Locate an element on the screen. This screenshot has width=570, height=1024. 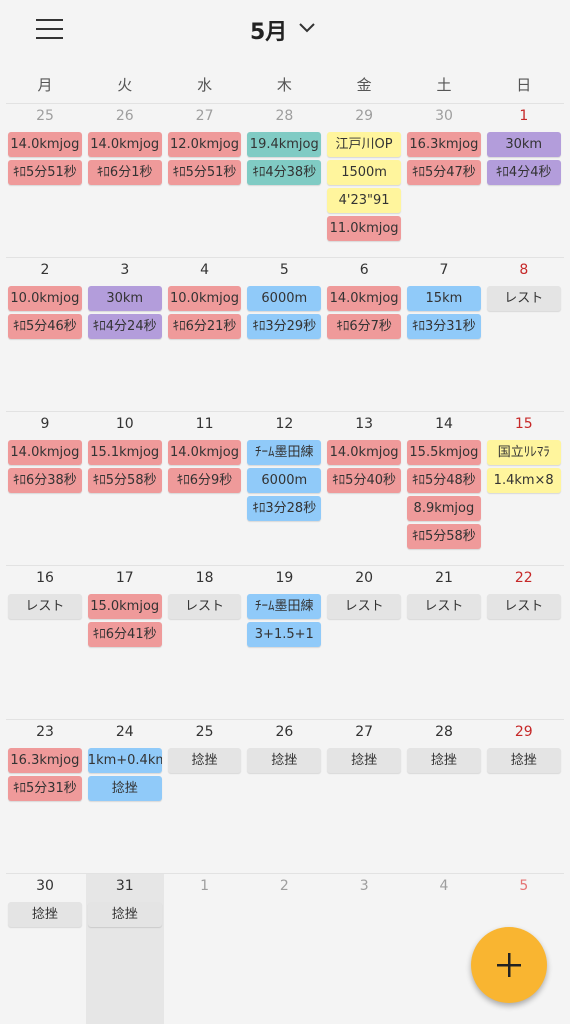
event-chip: 1.4km×8 is located at coordinates (523, 480).